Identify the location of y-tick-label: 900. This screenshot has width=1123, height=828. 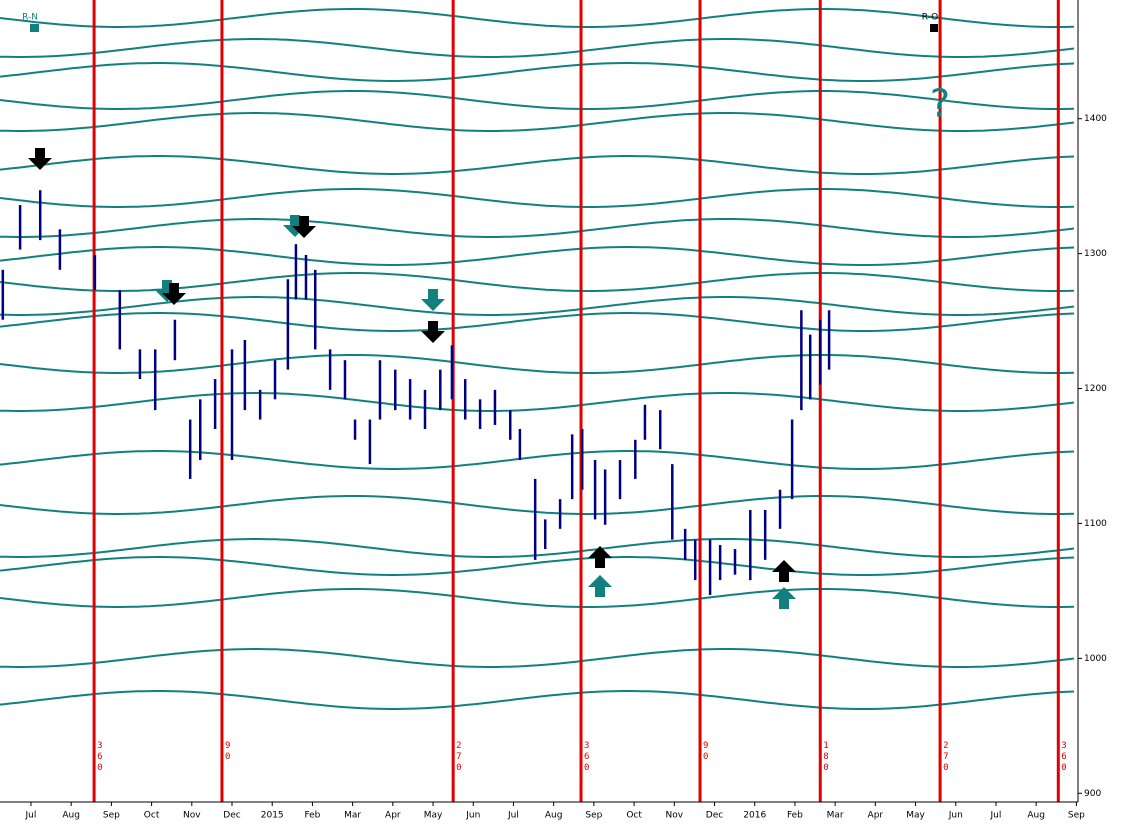
(1092, 794).